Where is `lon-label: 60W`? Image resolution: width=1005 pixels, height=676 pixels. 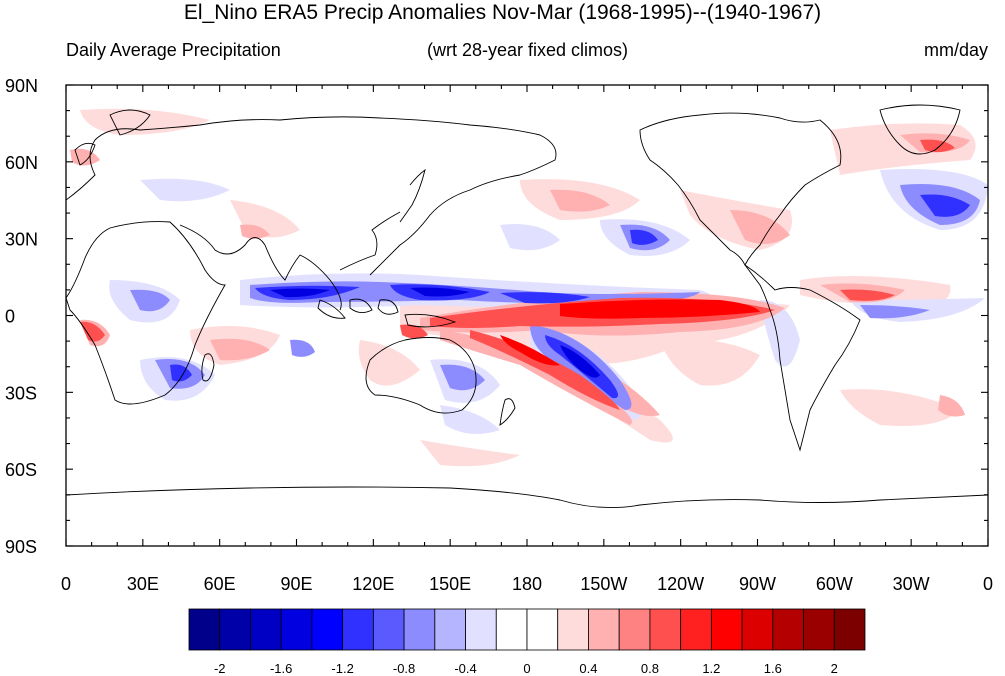
lon-label: 60W is located at coordinates (834, 584).